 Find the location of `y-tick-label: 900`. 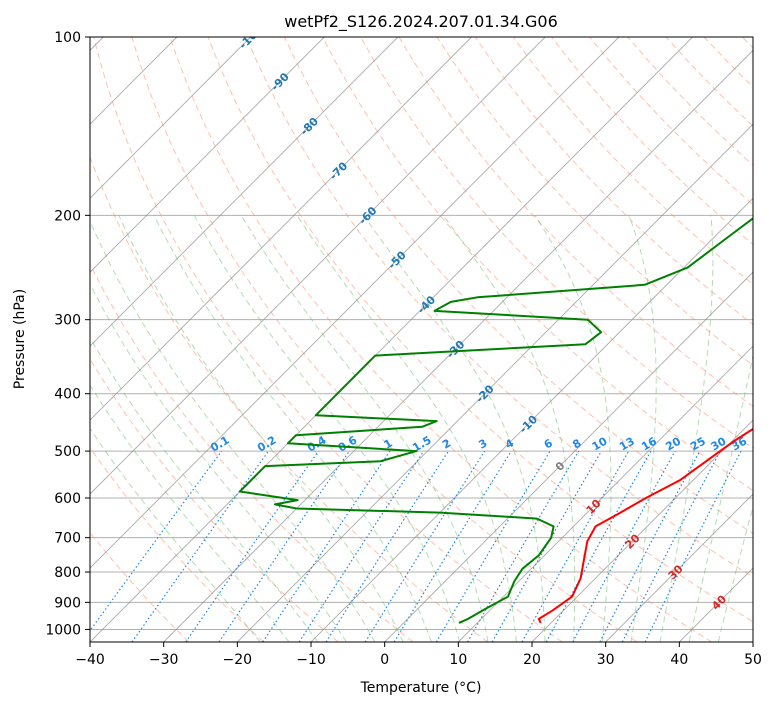

y-tick-label: 900 is located at coordinates (67, 603).